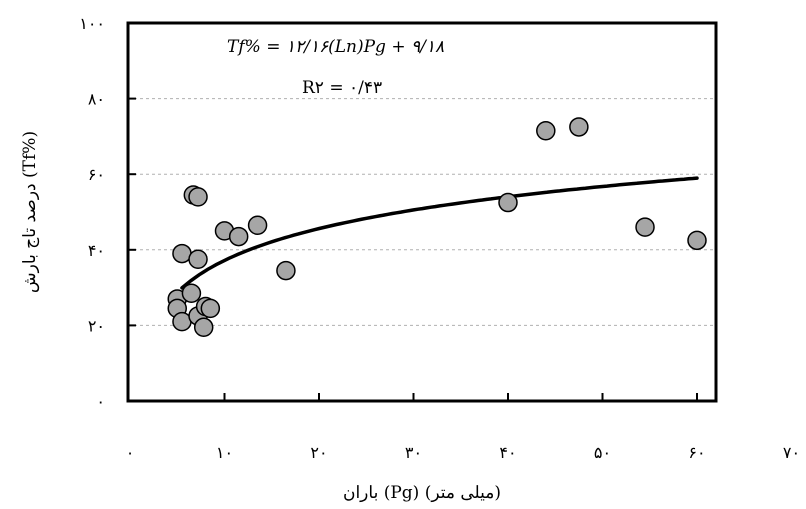  I want to click on x-axis-label: باران (Pg) (میلی متر), so click(422, 493).